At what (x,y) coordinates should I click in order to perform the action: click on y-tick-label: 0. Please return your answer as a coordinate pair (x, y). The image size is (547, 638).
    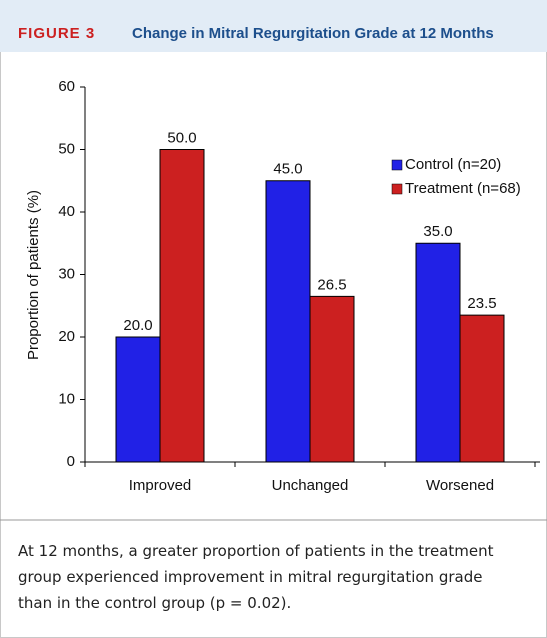
    Looking at the image, I should click on (71, 461).